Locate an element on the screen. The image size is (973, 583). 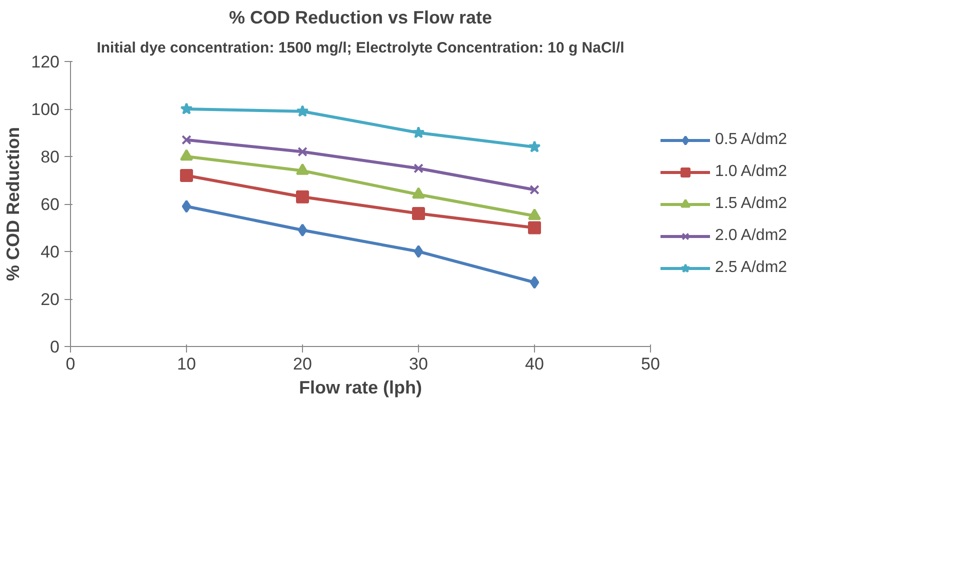
y-tick-label: 60 is located at coordinates (50, 204).